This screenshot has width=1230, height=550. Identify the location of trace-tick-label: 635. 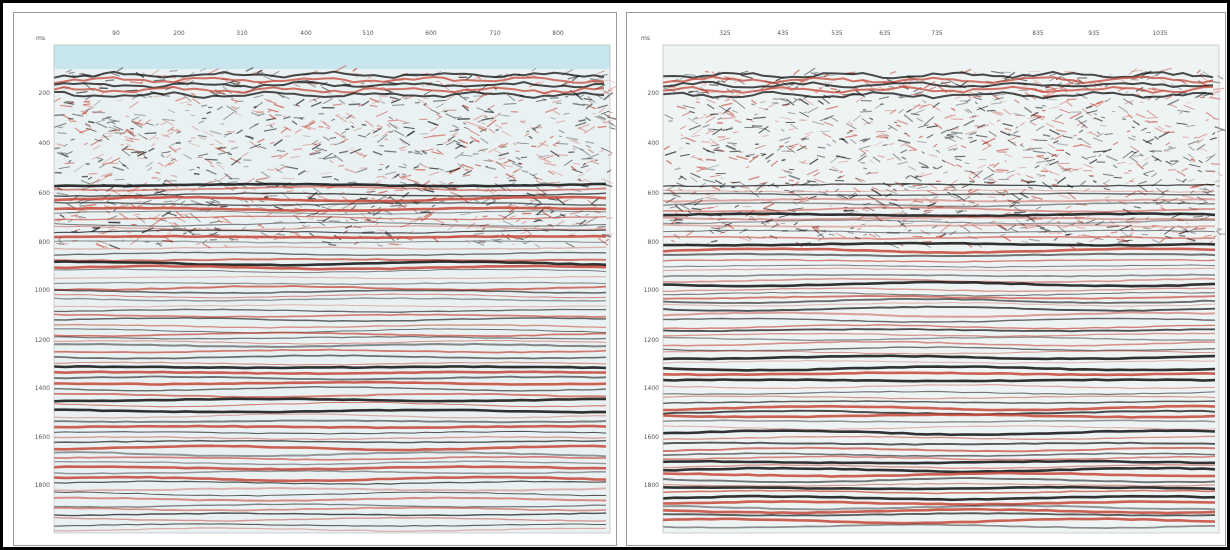
(885, 33).